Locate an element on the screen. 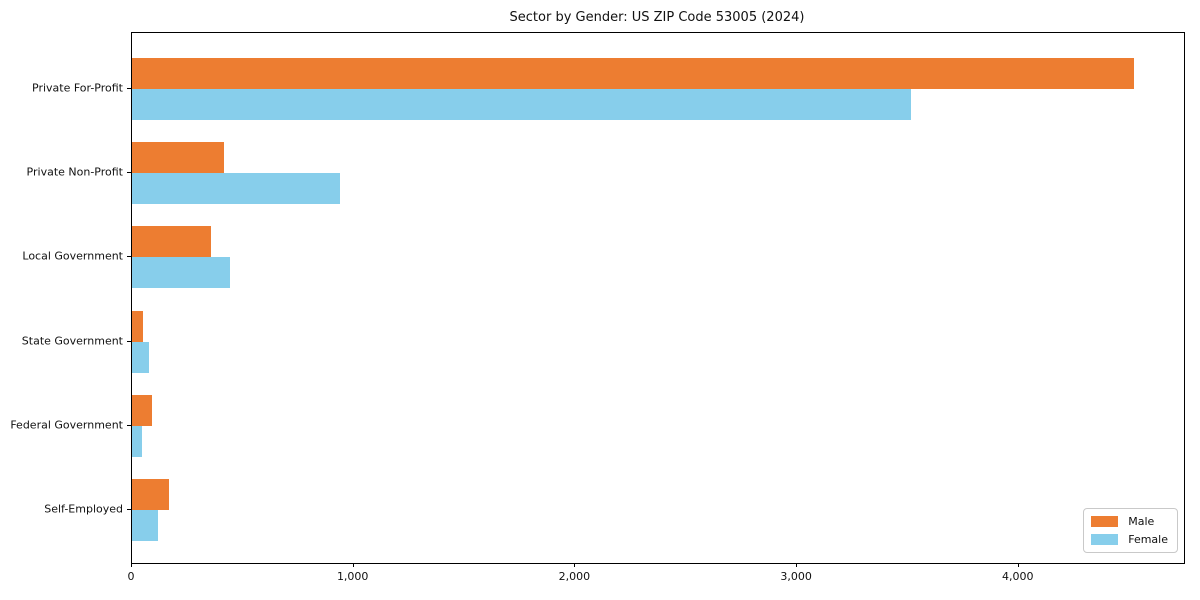 The image size is (1200, 600). bar-female-self-employed is located at coordinates (145, 525).